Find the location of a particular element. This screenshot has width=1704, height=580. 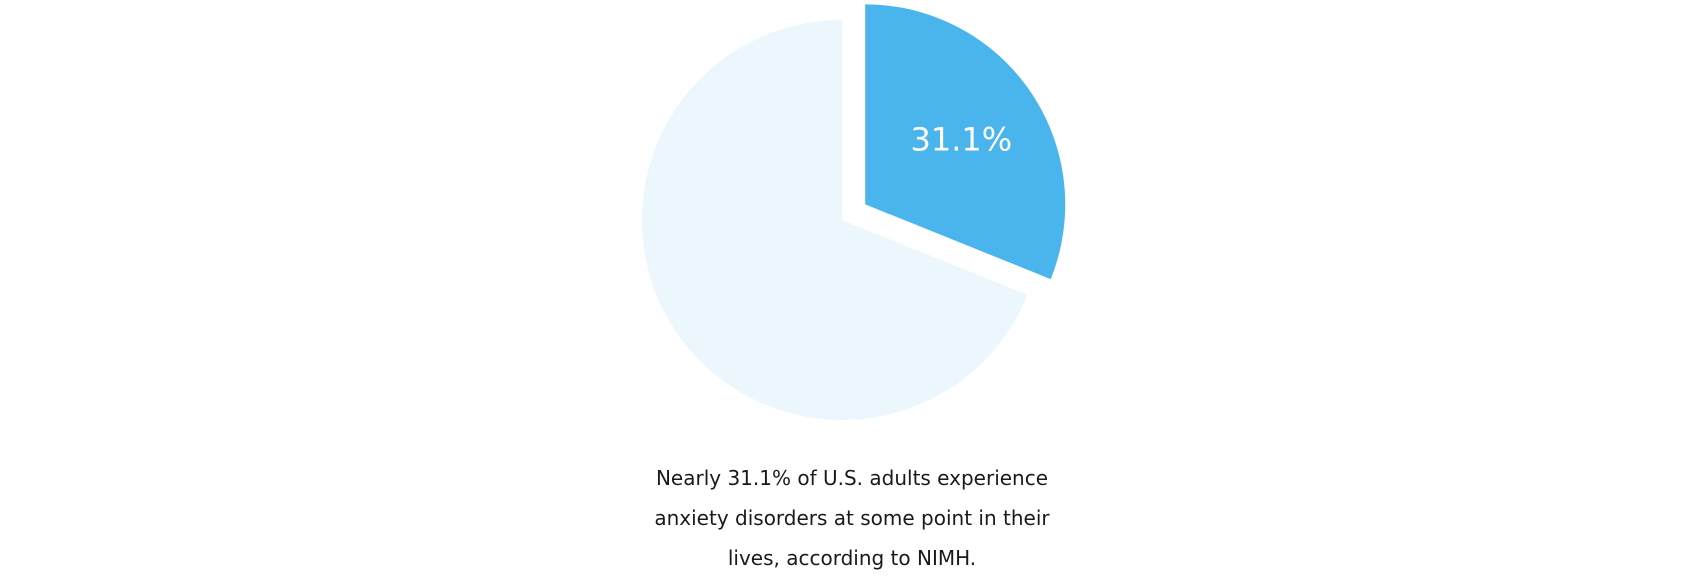

pie-labels: 31.1% is located at coordinates (962, 139).